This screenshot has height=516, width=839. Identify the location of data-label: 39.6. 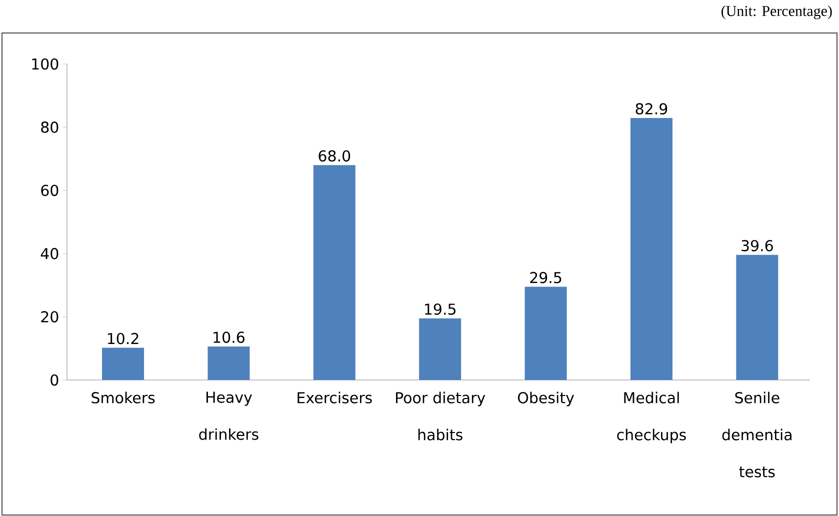
(757, 246).